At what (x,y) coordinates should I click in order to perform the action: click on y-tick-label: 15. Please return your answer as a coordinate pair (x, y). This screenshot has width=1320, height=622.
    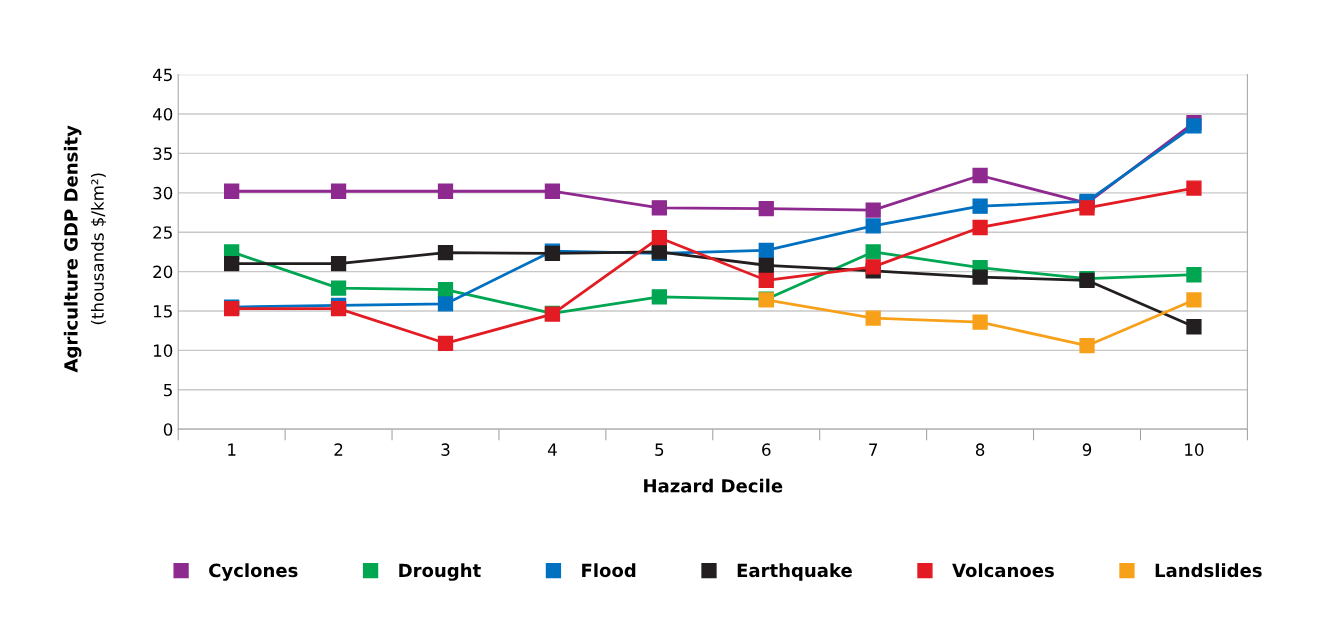
    Looking at the image, I should click on (162, 311).